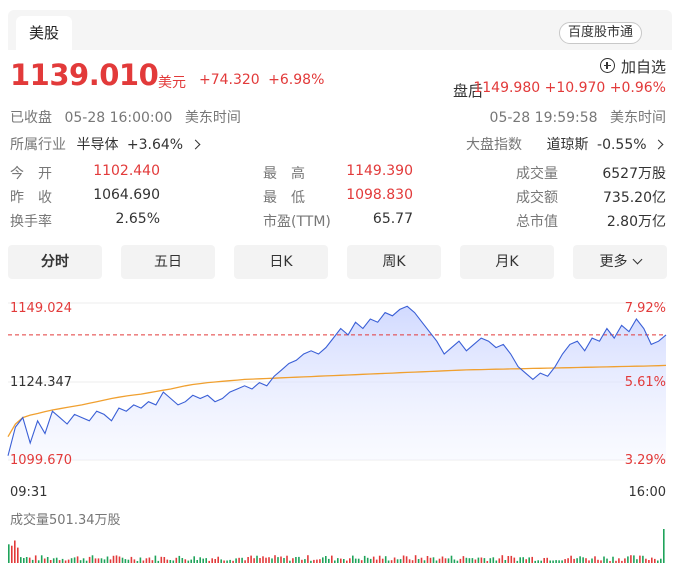  I want to click on chevron-right-icon, so click(195, 144).